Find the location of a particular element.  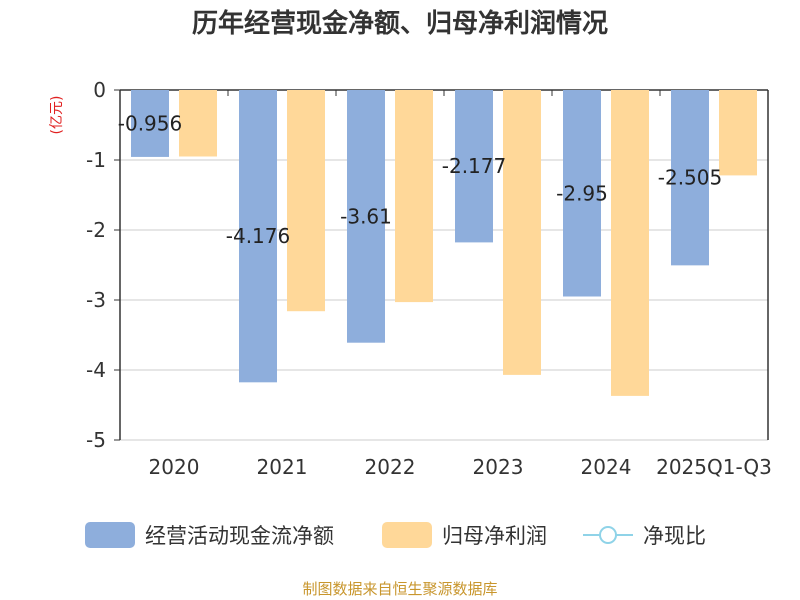

data-label: -3.61 is located at coordinates (366, 216).